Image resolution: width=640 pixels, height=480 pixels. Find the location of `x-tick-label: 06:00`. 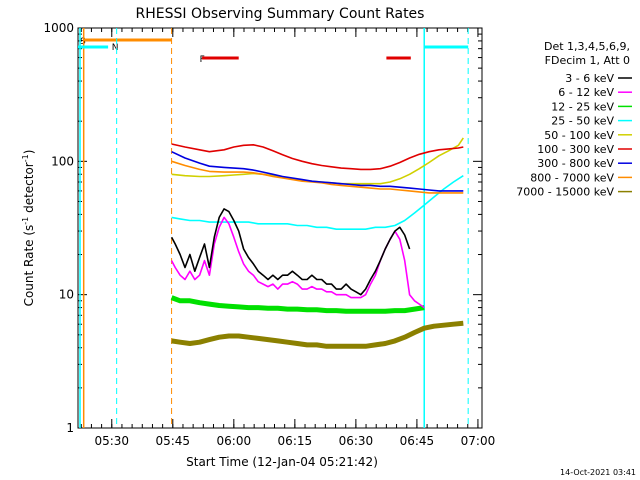

x-tick-label: 06:00 is located at coordinates (234, 441).